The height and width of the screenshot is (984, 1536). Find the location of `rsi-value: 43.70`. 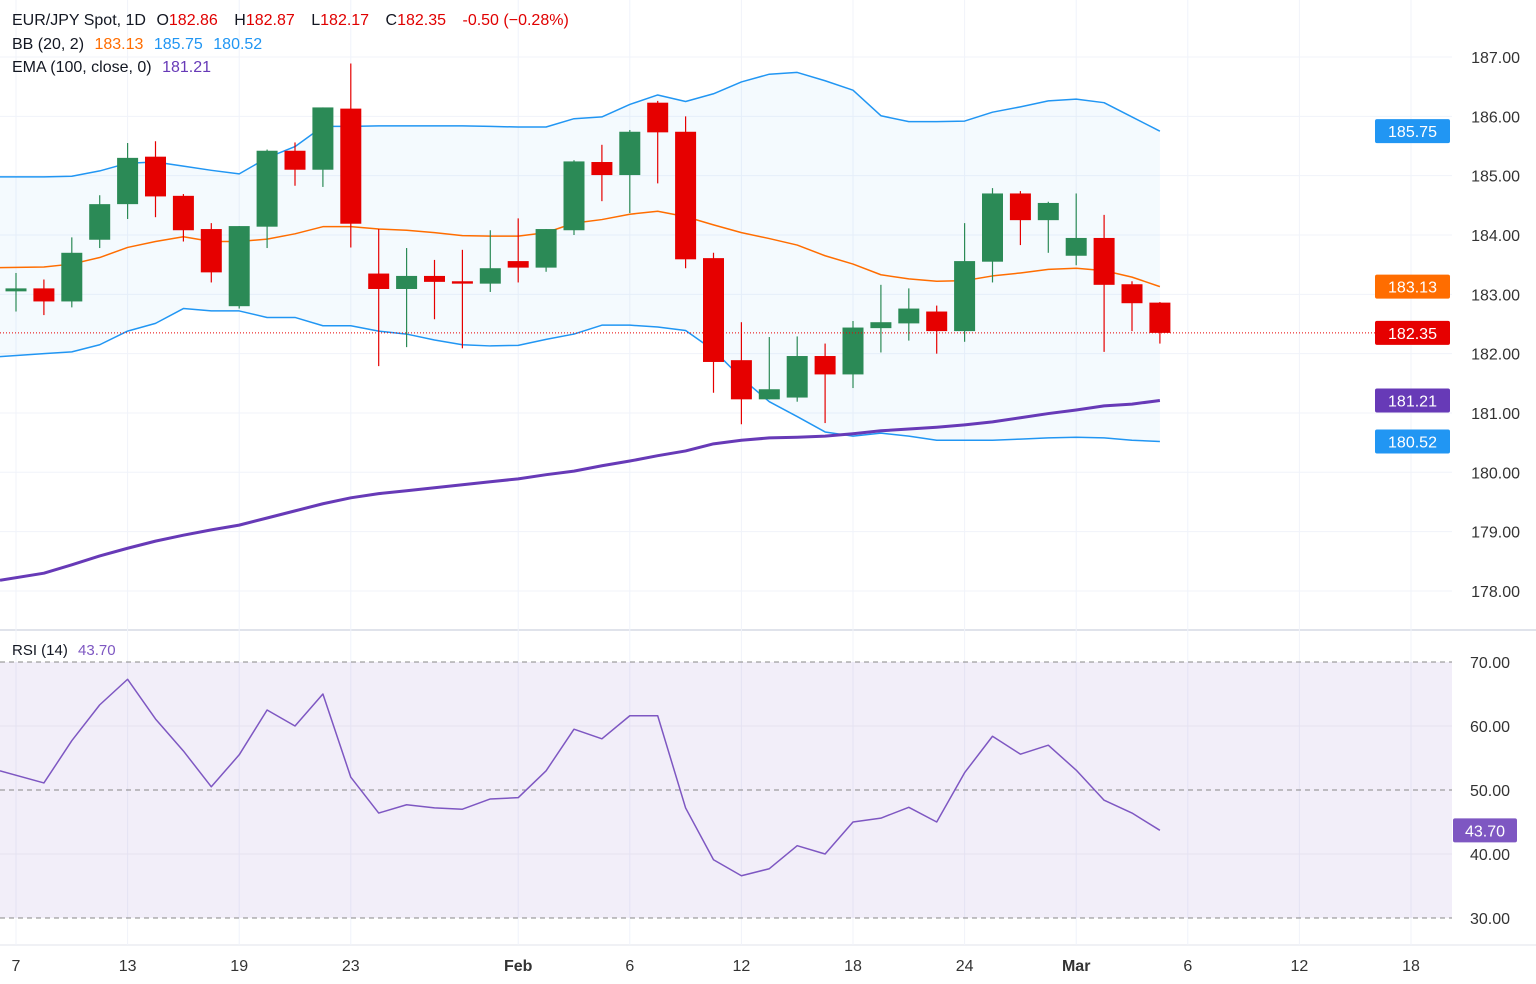

rsi-value: 43.70 is located at coordinates (97, 650).